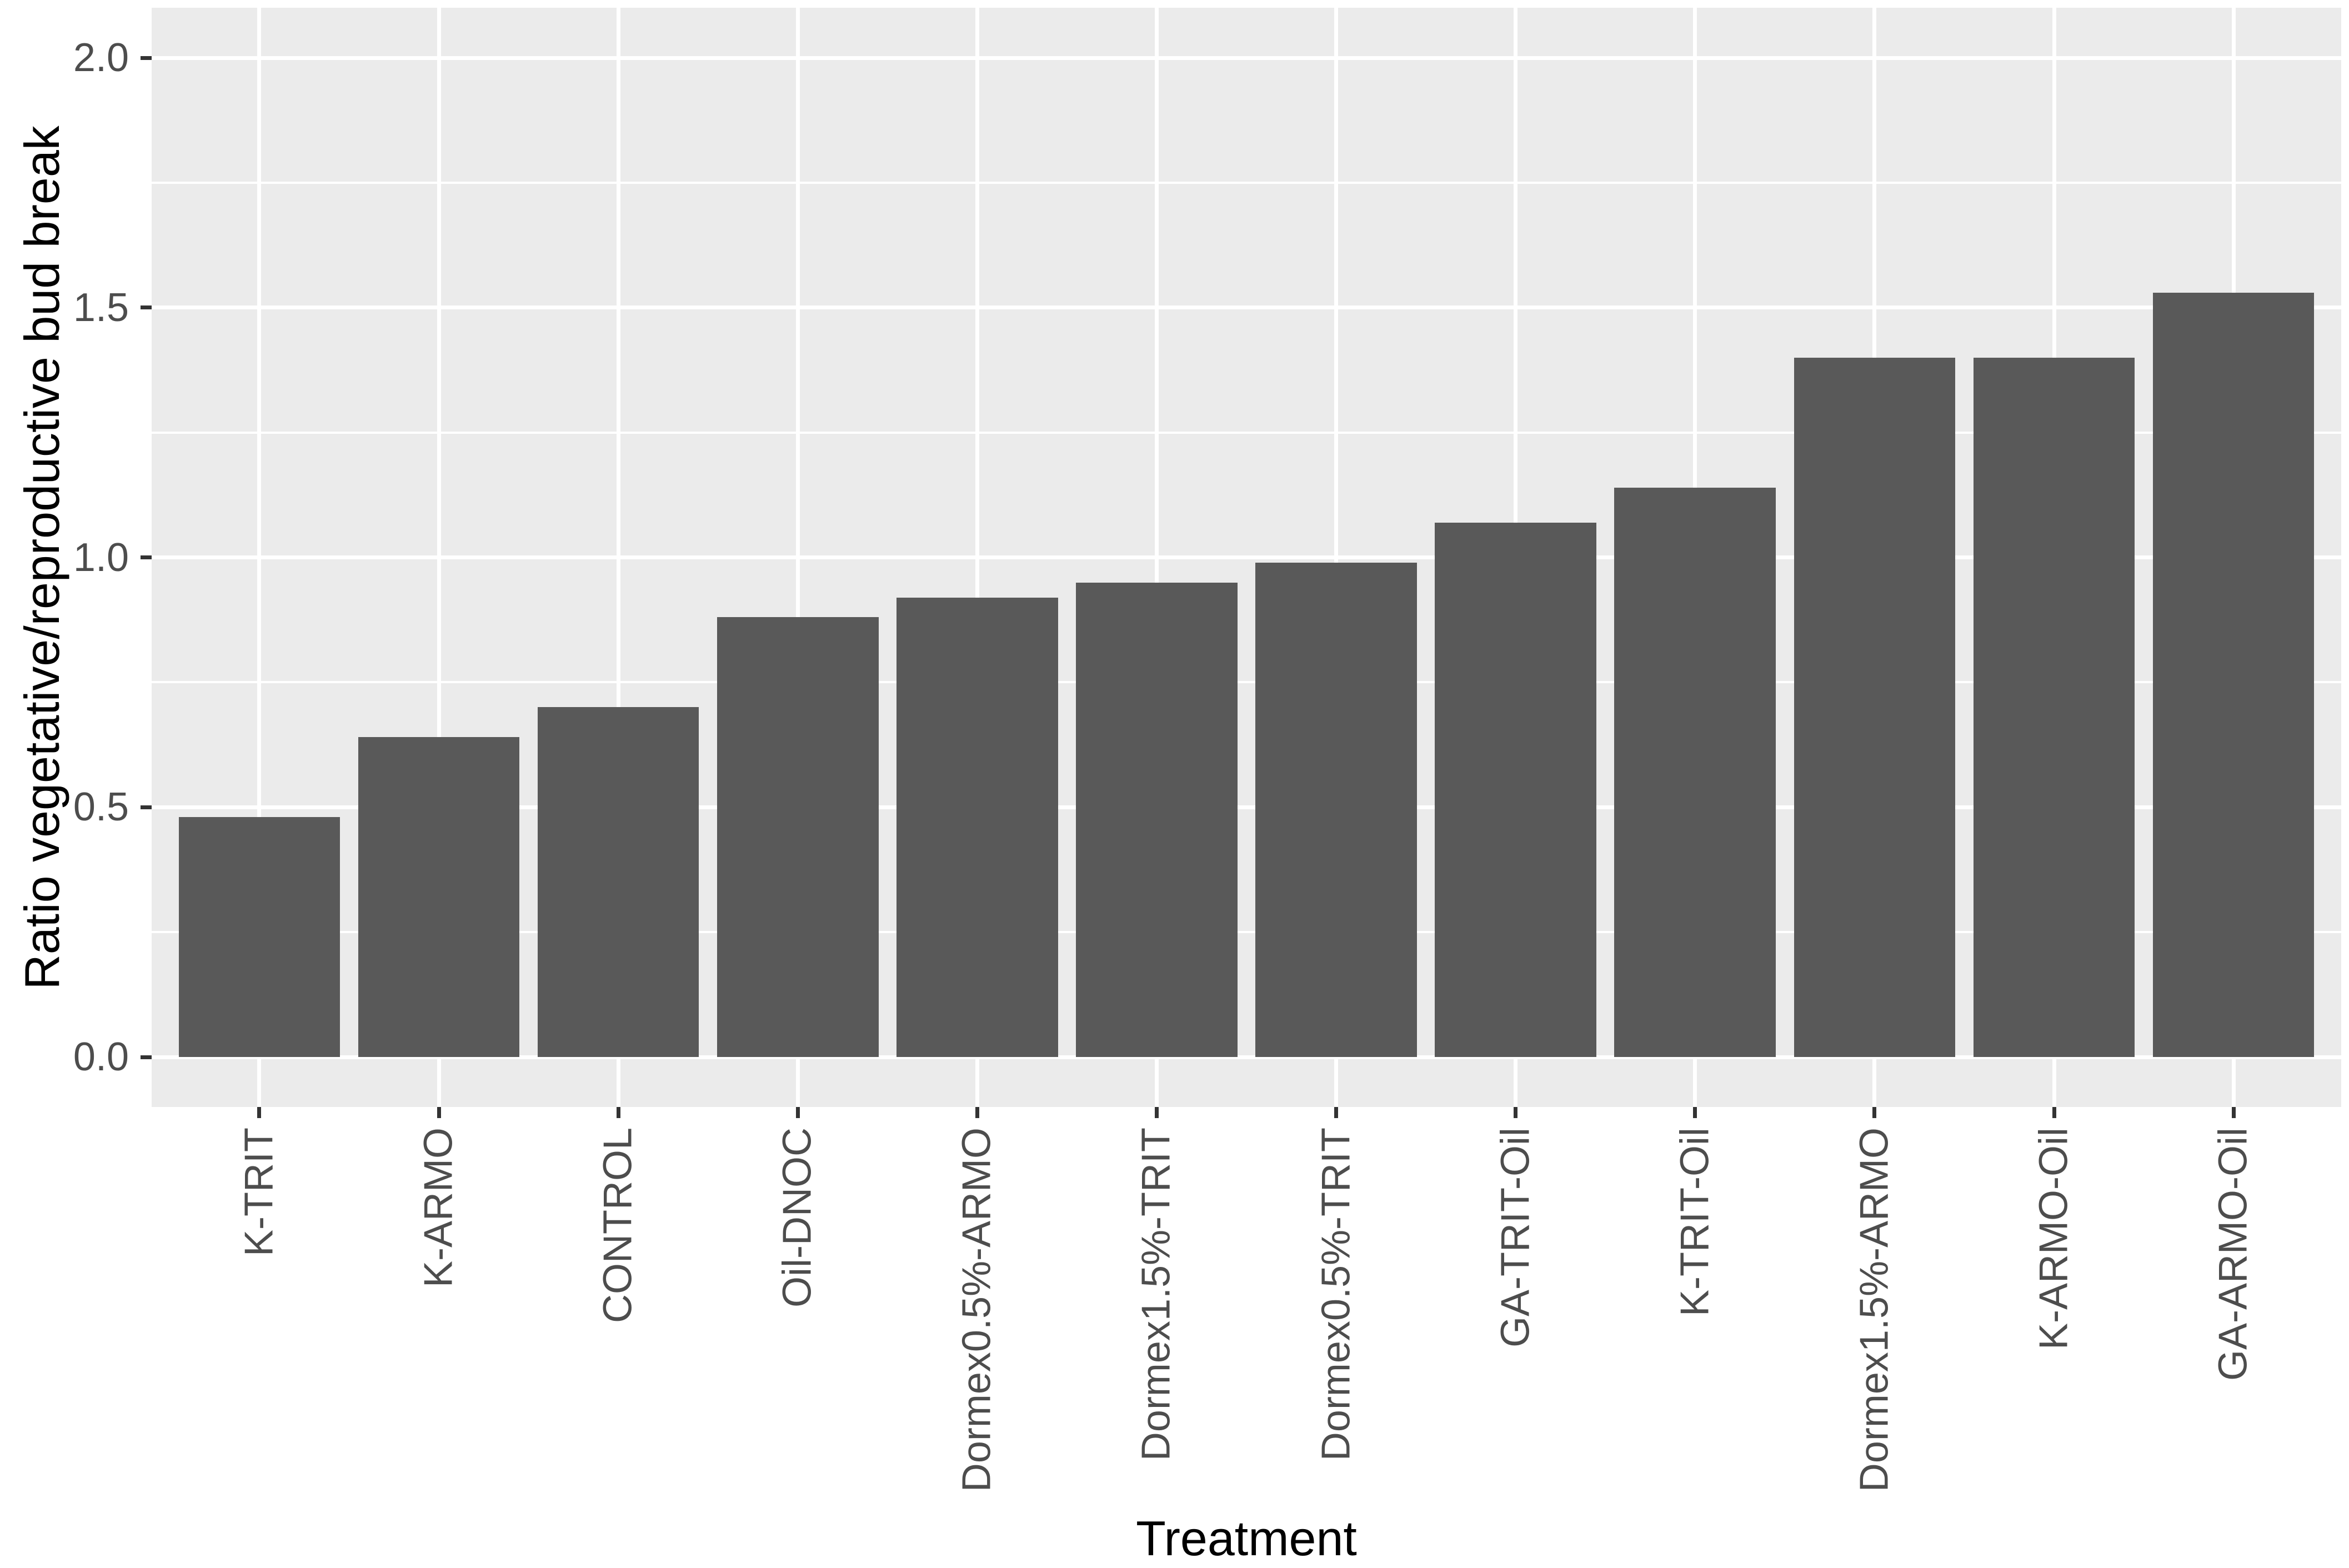  I want to click on y-tick-label: 1.5, so click(101, 307).